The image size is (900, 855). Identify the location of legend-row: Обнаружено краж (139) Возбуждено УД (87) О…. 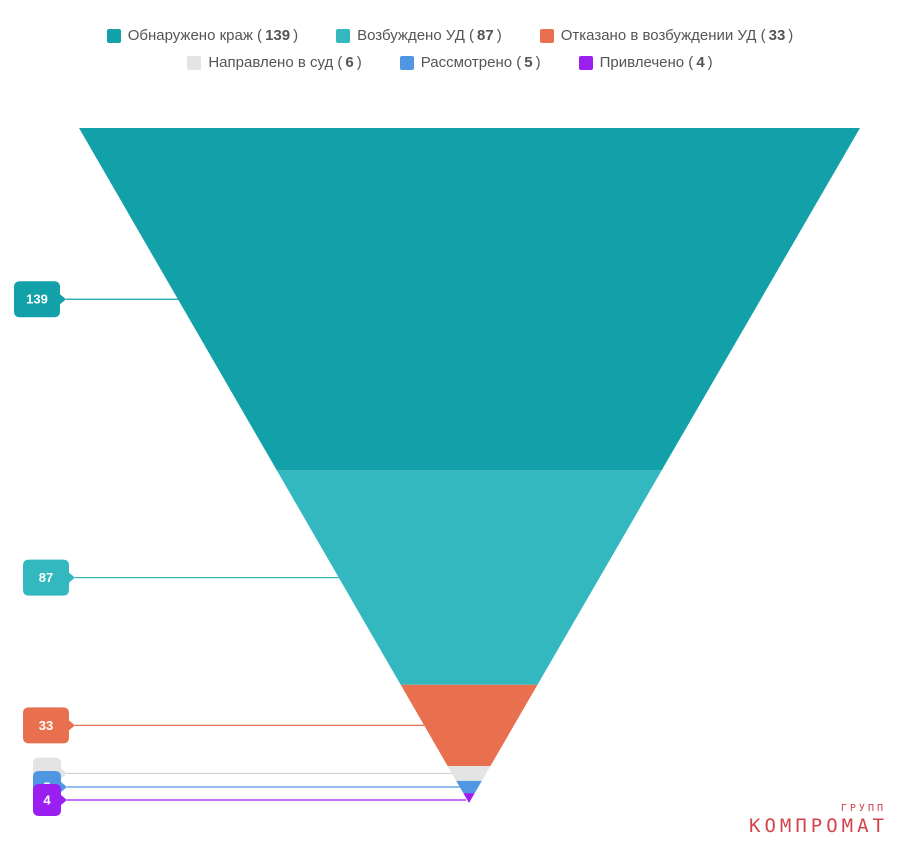
(450, 35).